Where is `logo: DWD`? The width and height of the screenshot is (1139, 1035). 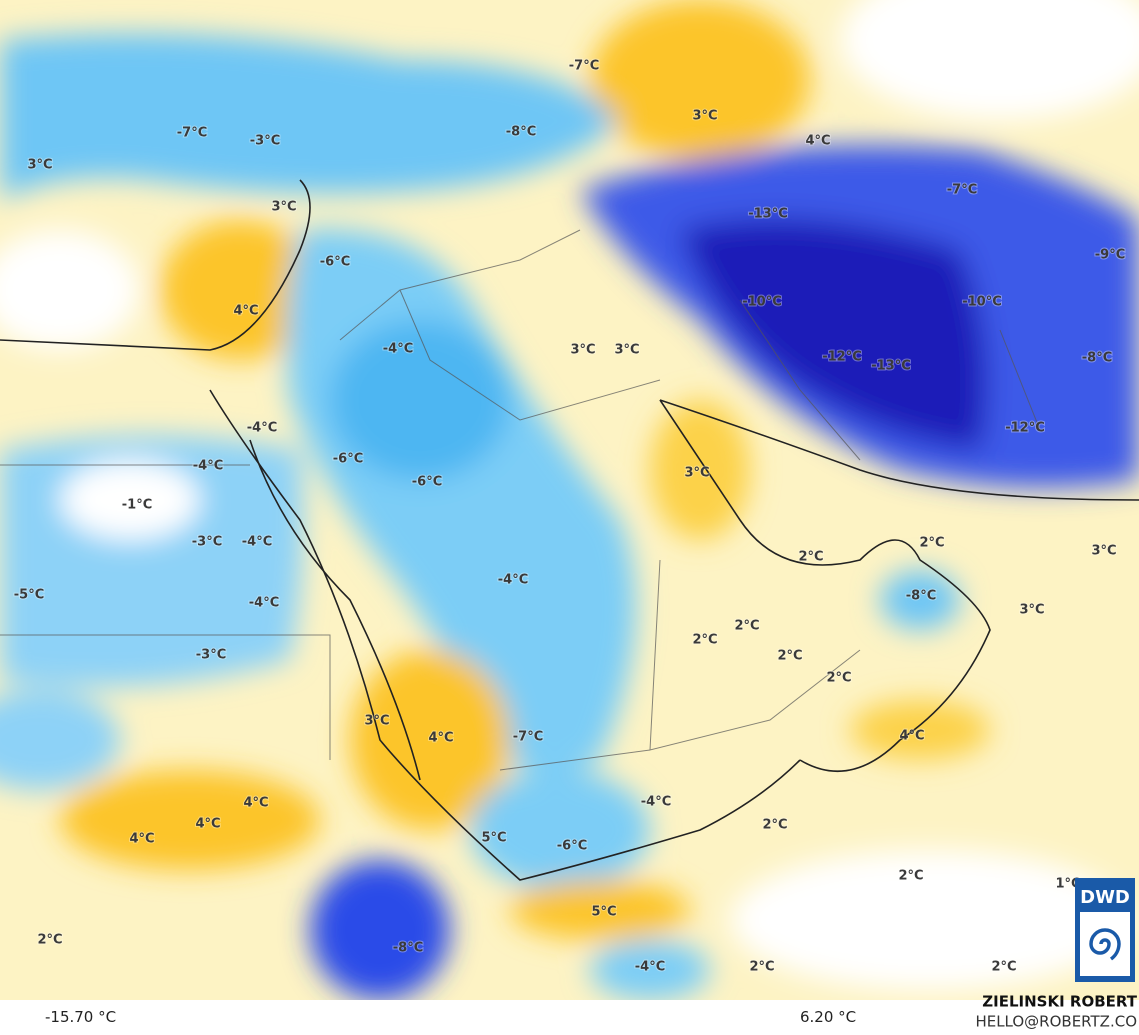
logo: DWD is located at coordinates (1105, 930).